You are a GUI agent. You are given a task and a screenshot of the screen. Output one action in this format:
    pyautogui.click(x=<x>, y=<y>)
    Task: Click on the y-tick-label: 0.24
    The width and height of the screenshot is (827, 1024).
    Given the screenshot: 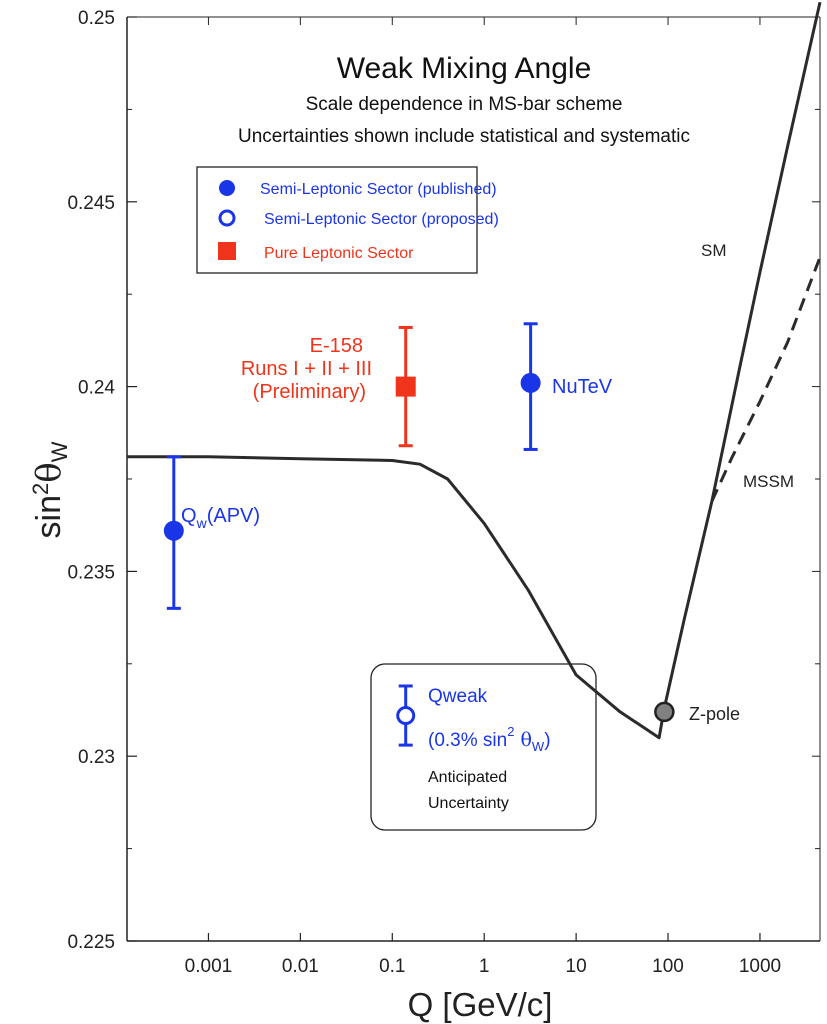 What is the action you would take?
    pyautogui.click(x=96, y=388)
    